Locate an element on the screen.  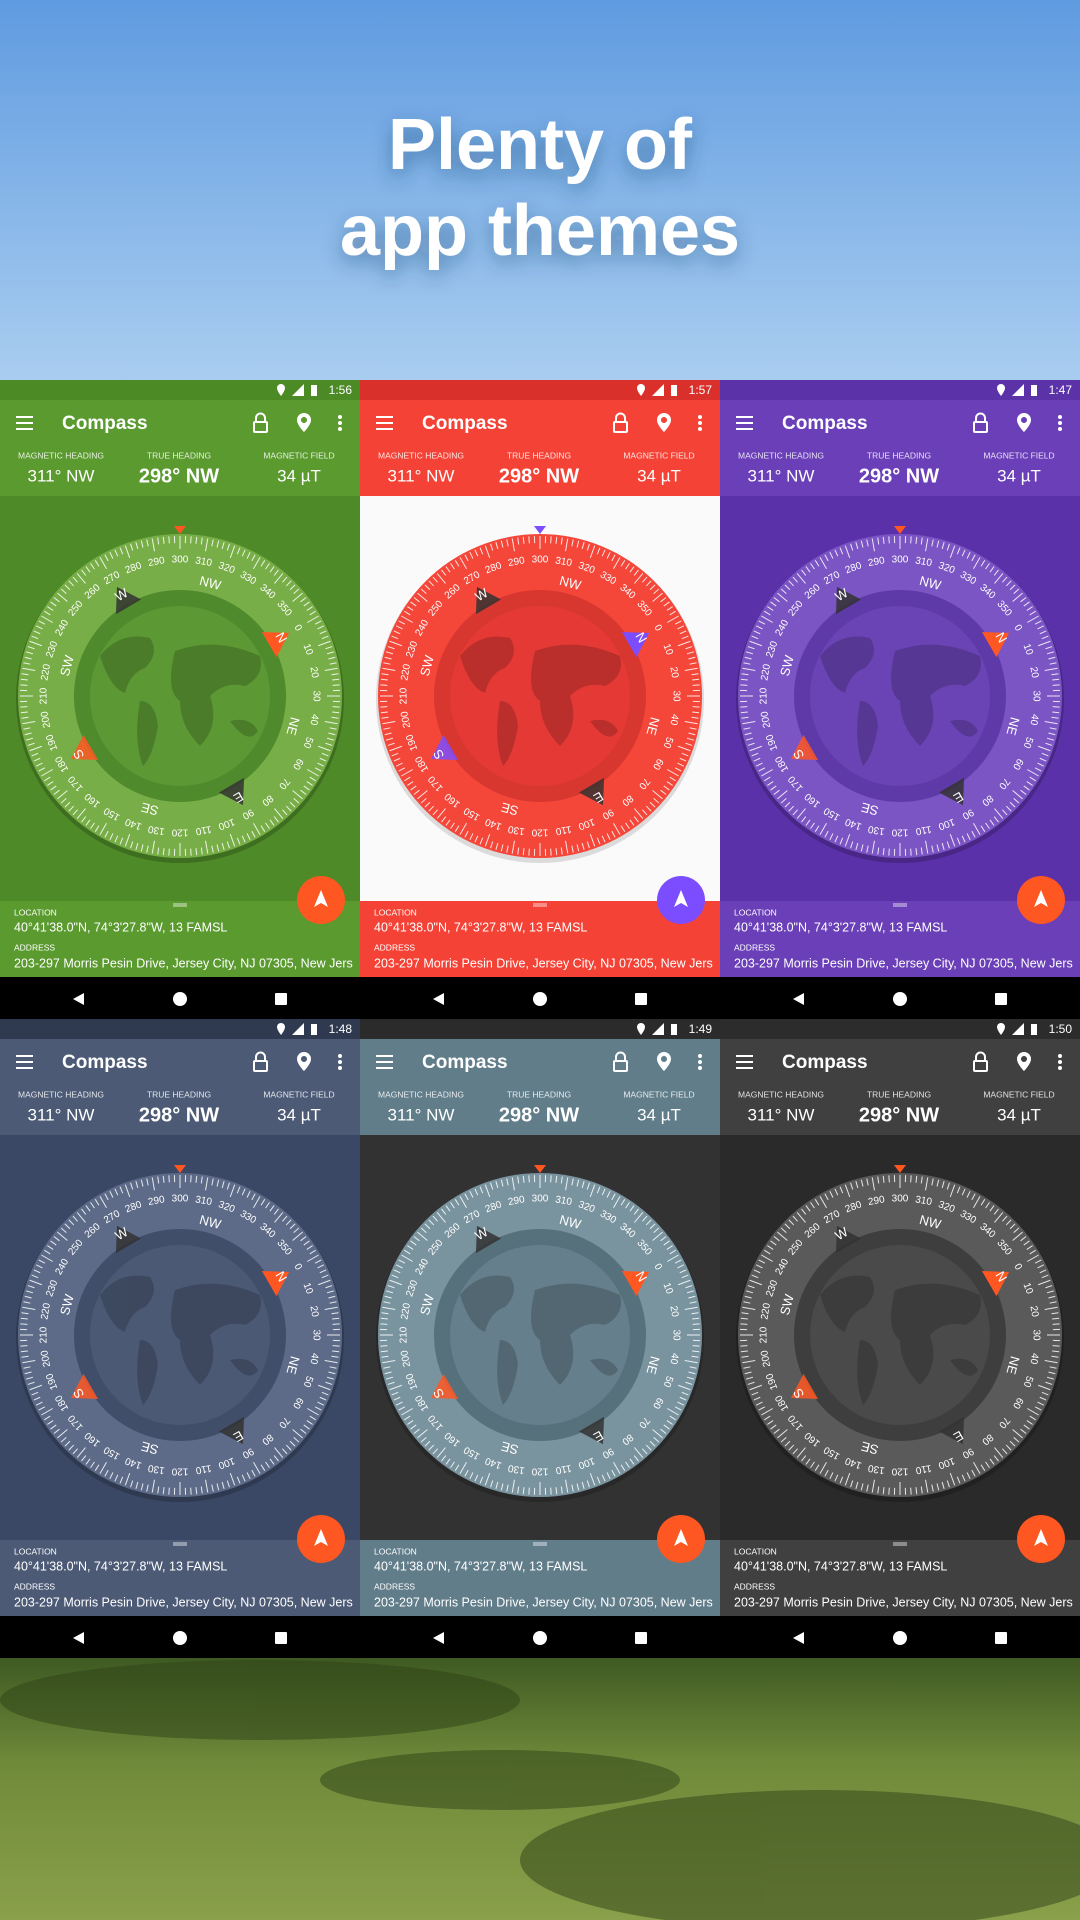
degree-label: 200 is located at coordinates (406, 719).